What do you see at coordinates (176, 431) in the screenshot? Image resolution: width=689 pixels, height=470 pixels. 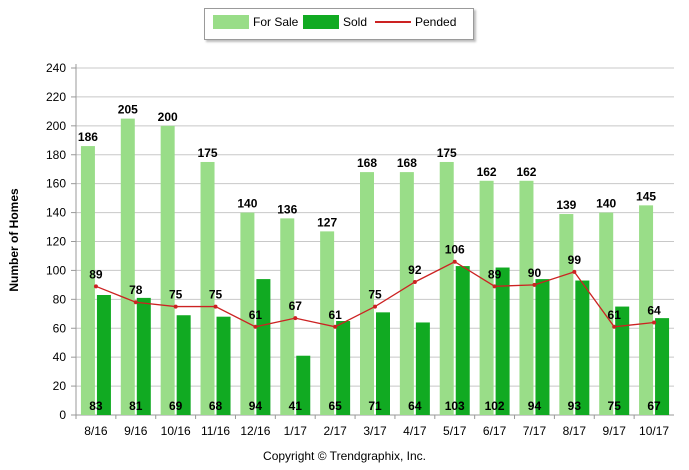 I see `x-tick-label: 10/16` at bounding box center [176, 431].